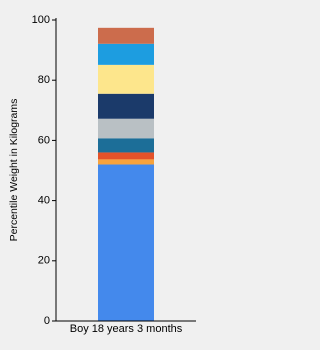 Image resolution: width=320 pixels, height=350 pixels. Describe the element at coordinates (126, 329) in the screenshot. I see `x-tick-label: Boy 18 years 3 months` at that location.